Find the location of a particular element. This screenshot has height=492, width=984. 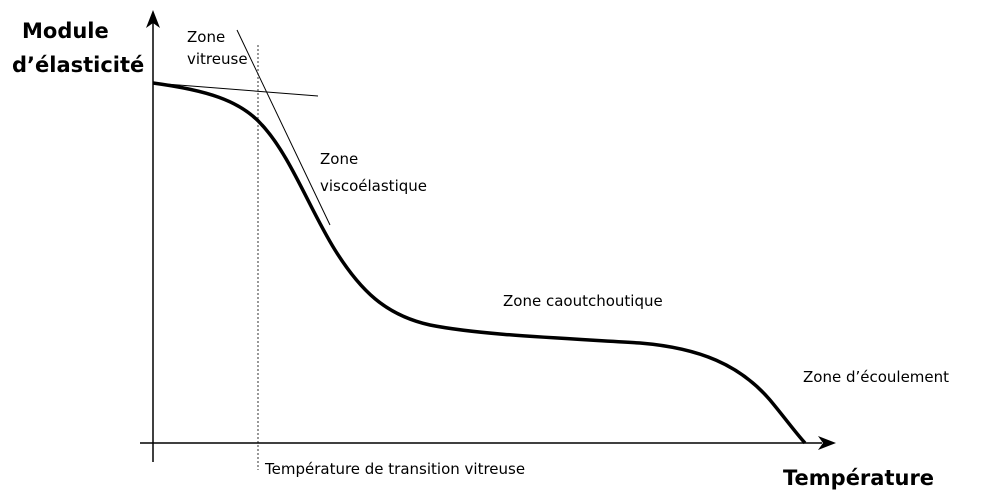

y-axis-arrow is located at coordinates (153, 19).